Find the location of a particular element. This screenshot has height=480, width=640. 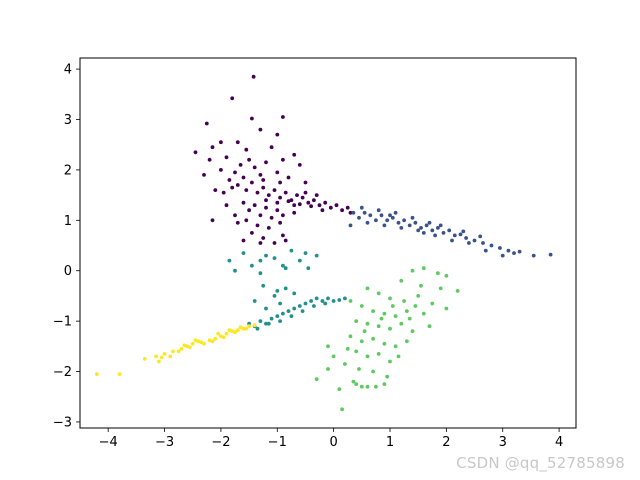

x-tick-label: 1 is located at coordinates (390, 442).